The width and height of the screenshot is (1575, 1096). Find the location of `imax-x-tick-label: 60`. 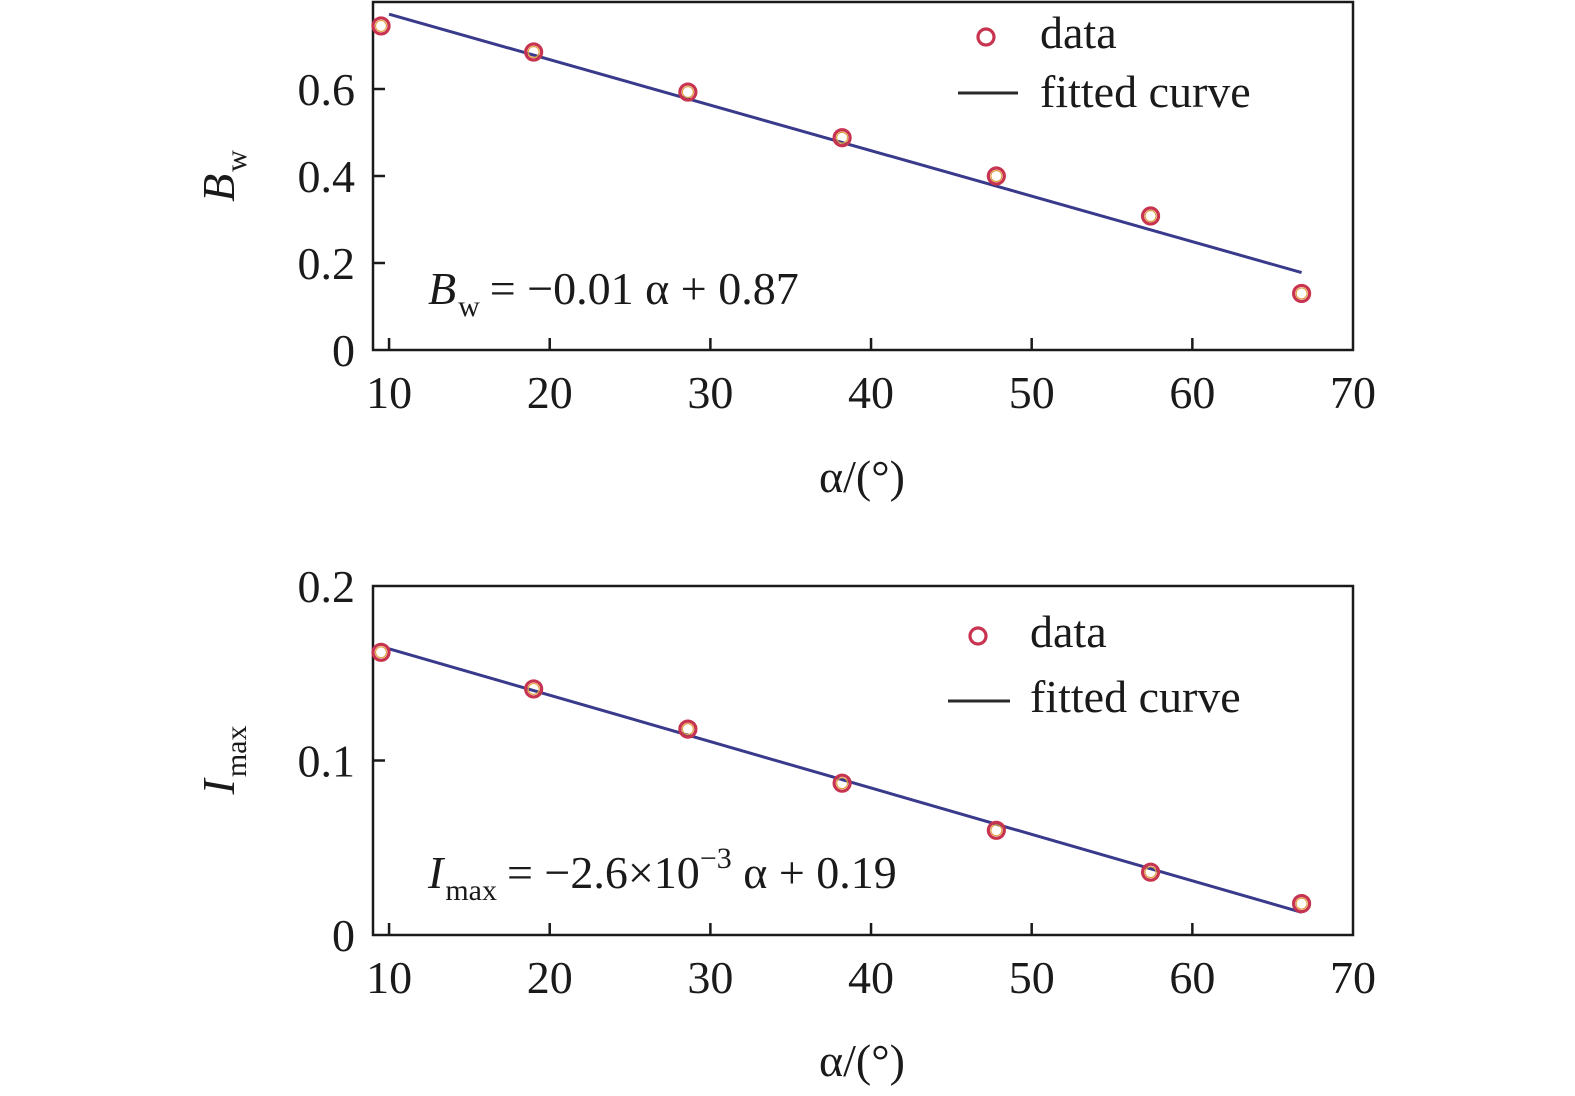

imax-x-tick-label: 60 is located at coordinates (1192, 977).